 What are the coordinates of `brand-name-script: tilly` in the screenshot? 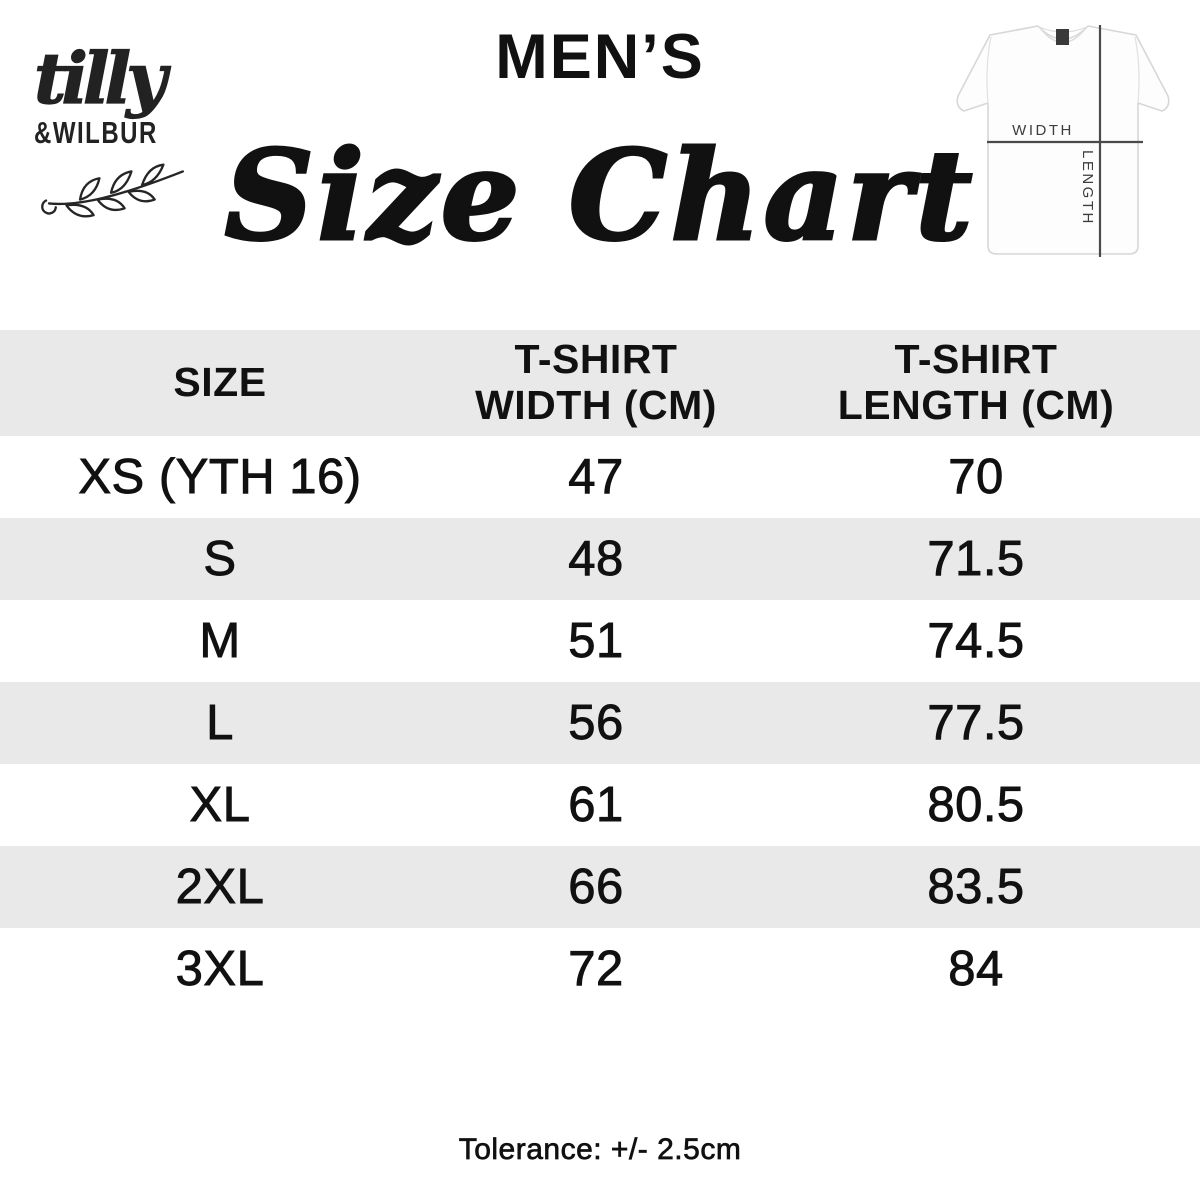 It's located at (100, 78).